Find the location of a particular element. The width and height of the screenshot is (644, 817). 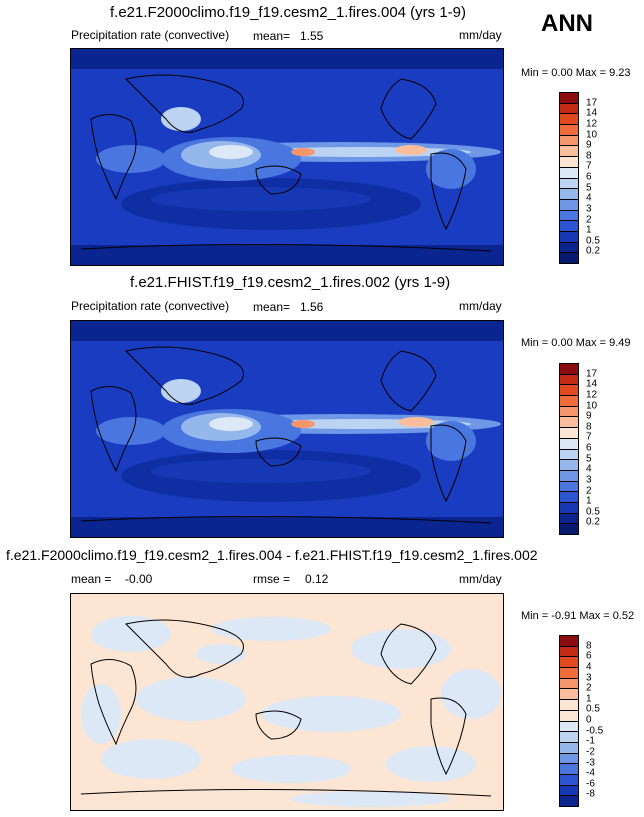

colorbar-label: -6 is located at coordinates (590, 784).